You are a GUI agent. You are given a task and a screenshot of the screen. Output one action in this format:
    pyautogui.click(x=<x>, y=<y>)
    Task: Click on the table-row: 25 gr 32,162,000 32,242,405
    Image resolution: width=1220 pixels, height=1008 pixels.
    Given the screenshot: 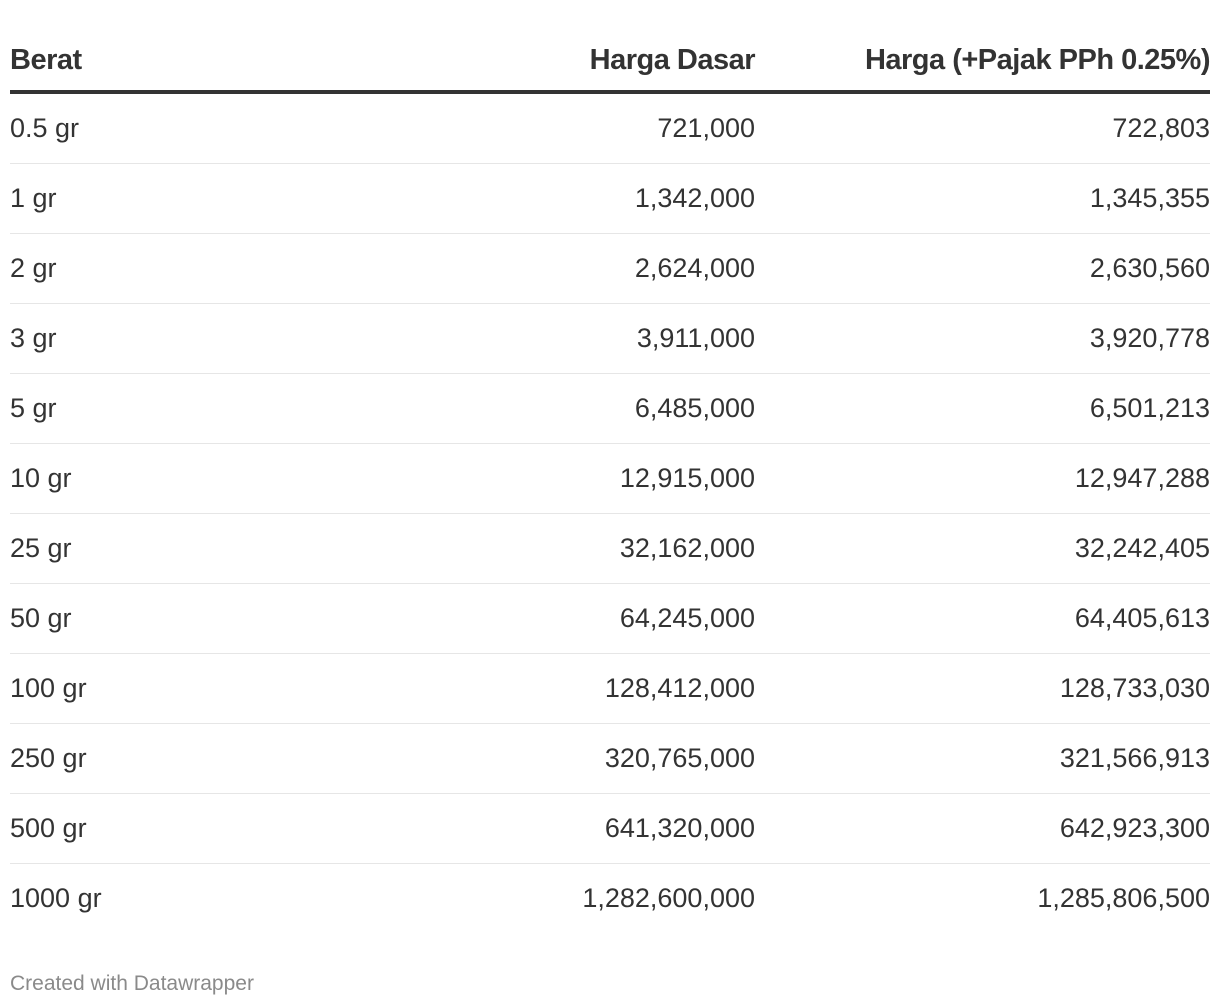 What is the action you would take?
    pyautogui.click(x=610, y=548)
    